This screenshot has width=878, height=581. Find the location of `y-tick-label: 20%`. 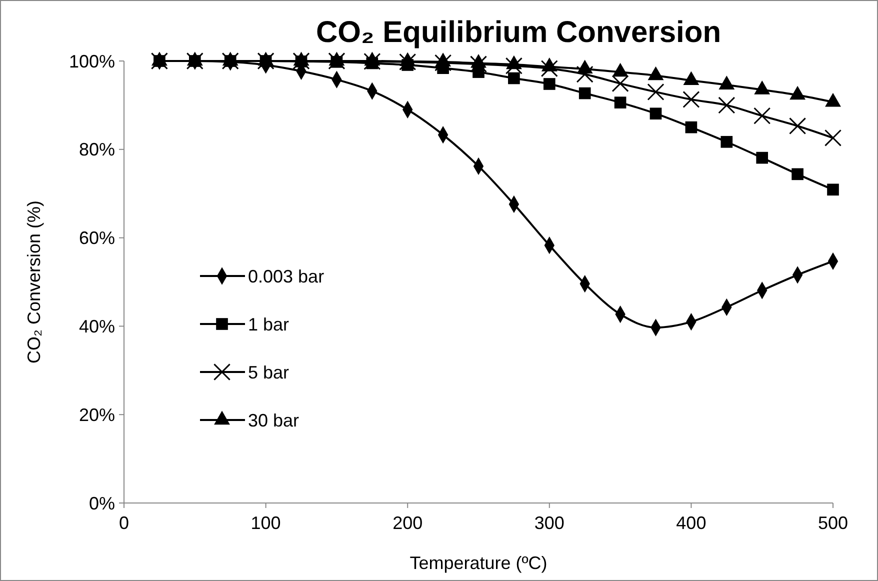

y-tick-label: 20% is located at coordinates (96, 414).